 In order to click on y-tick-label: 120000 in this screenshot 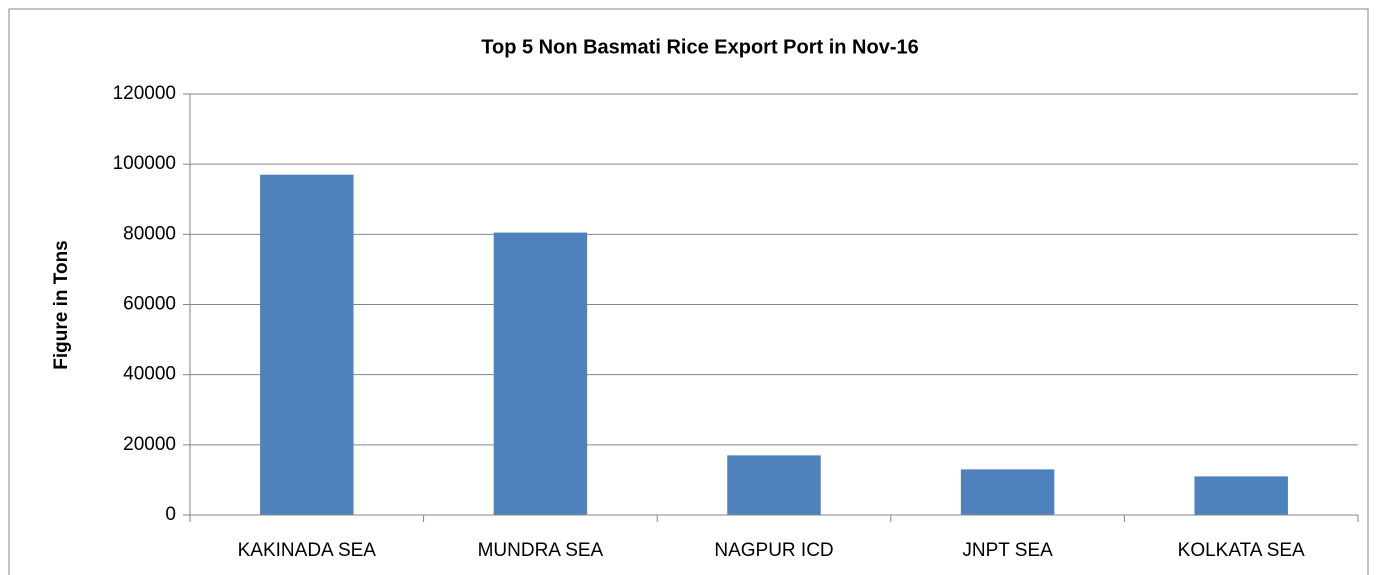, I will do `click(144, 93)`.